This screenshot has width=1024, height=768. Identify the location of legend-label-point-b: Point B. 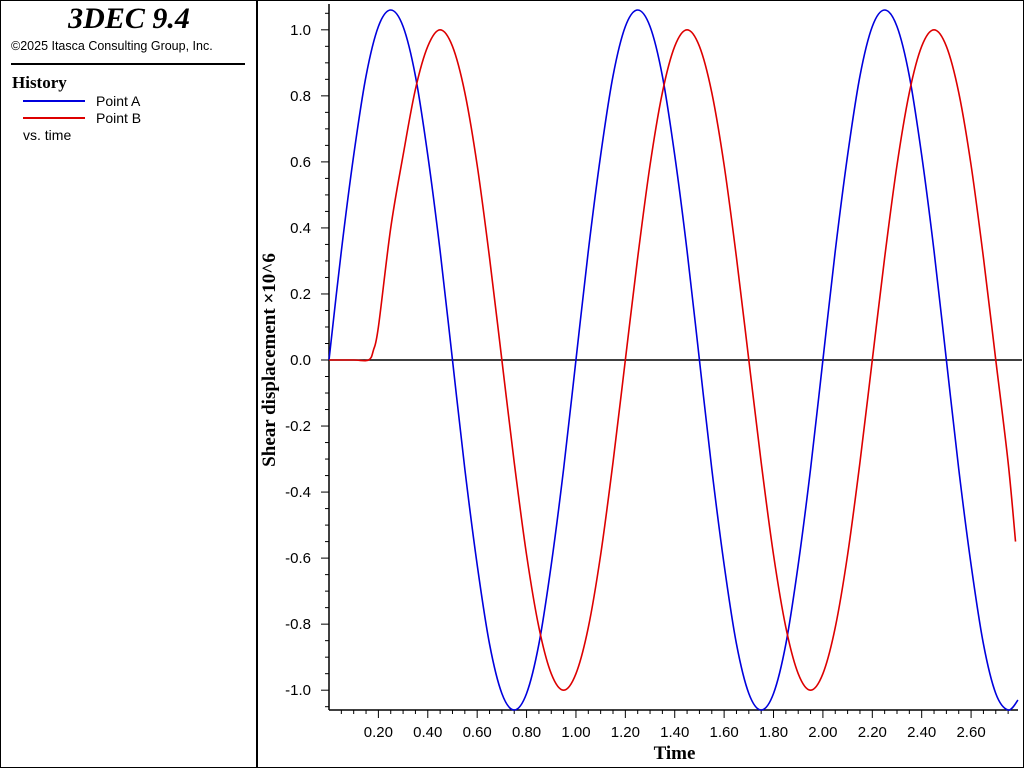
(119, 118).